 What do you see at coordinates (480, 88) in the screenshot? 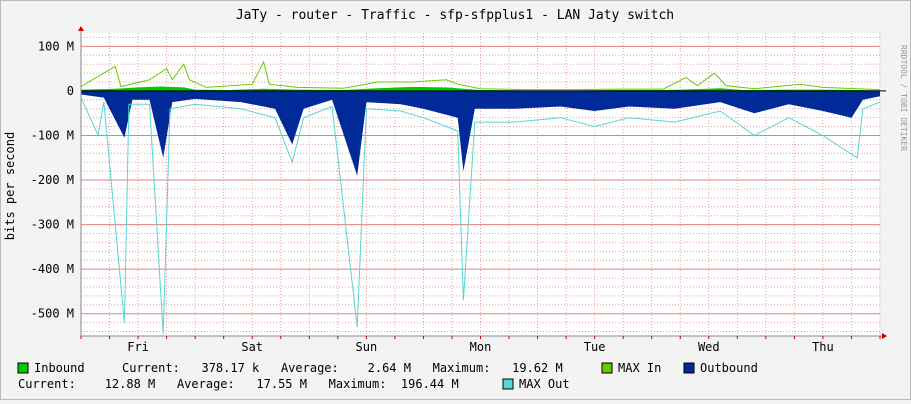
I see `series-inbound-area` at bounding box center [480, 88].